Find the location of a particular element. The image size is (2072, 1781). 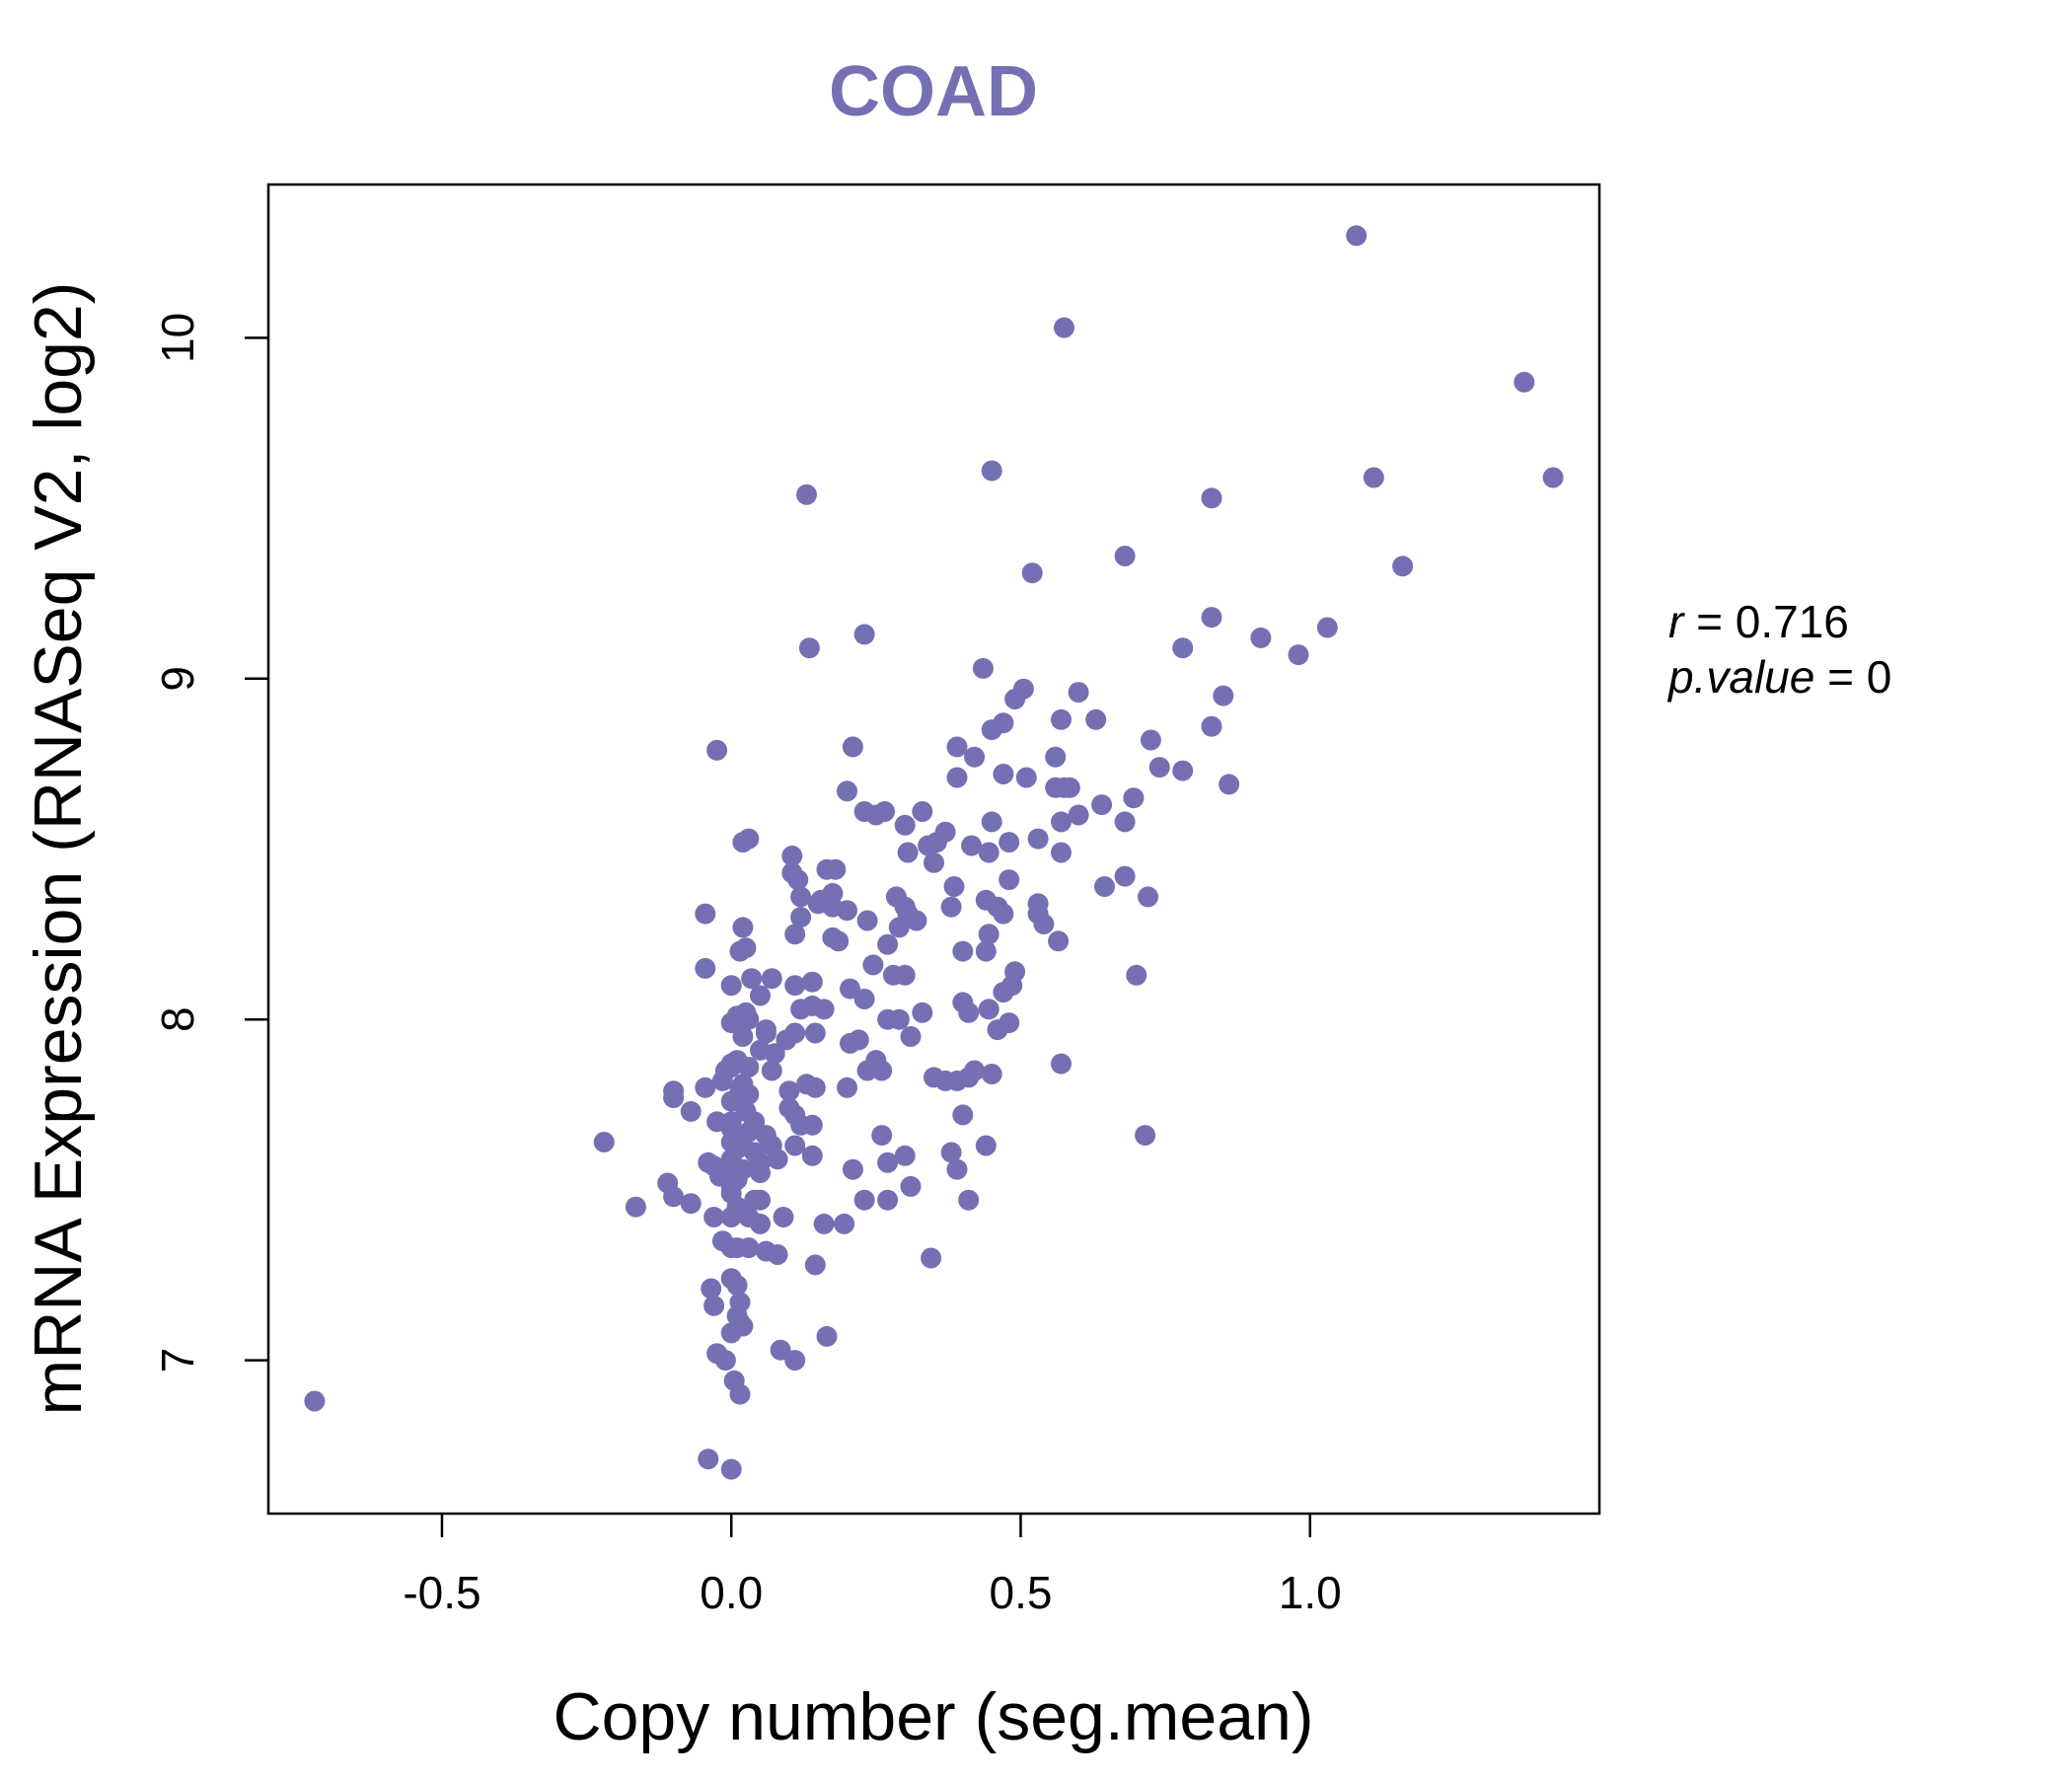

r-value: 0.716 is located at coordinates (1793, 621).